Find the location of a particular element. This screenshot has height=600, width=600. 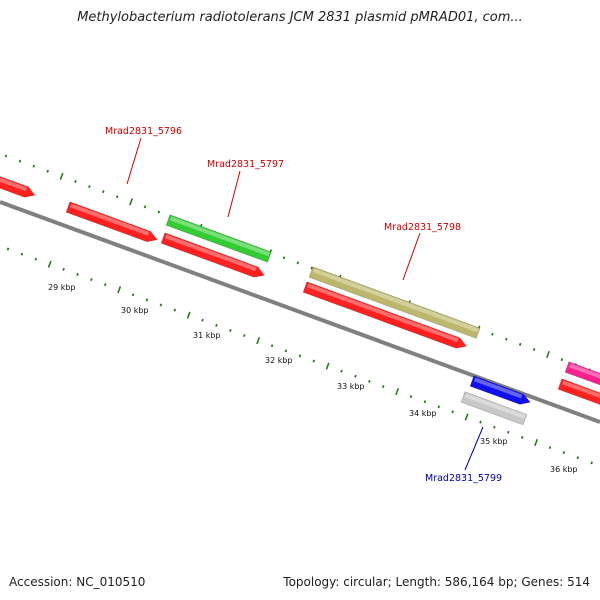

gene-gray-highlight is located at coordinates (495, 406).